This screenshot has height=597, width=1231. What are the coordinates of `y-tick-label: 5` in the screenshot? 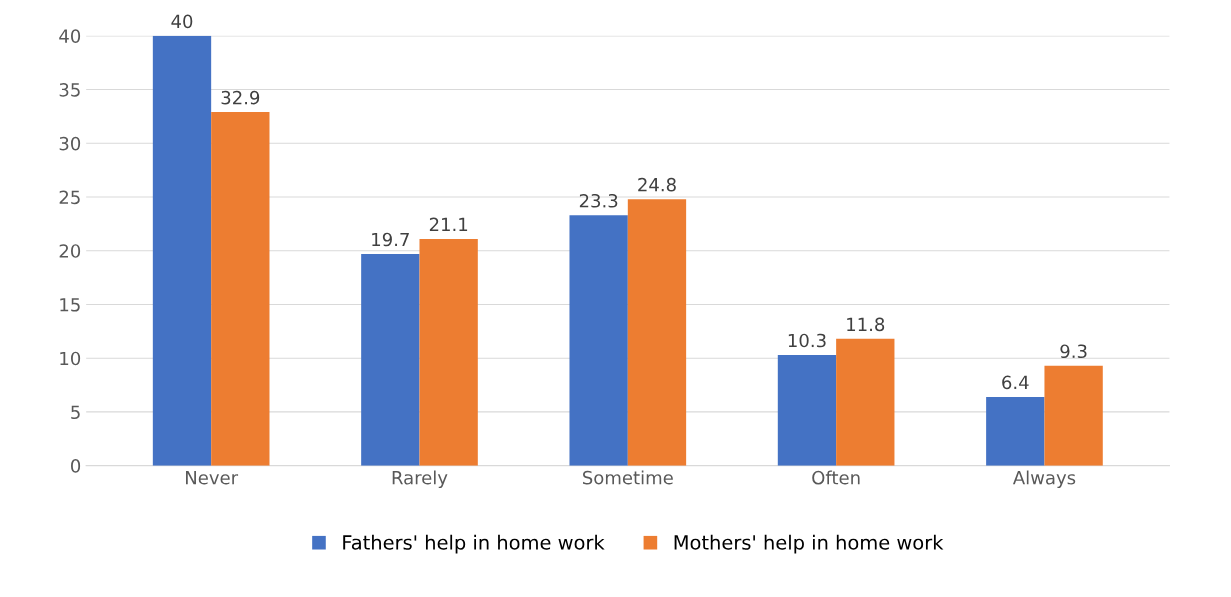 It's located at (75, 412).